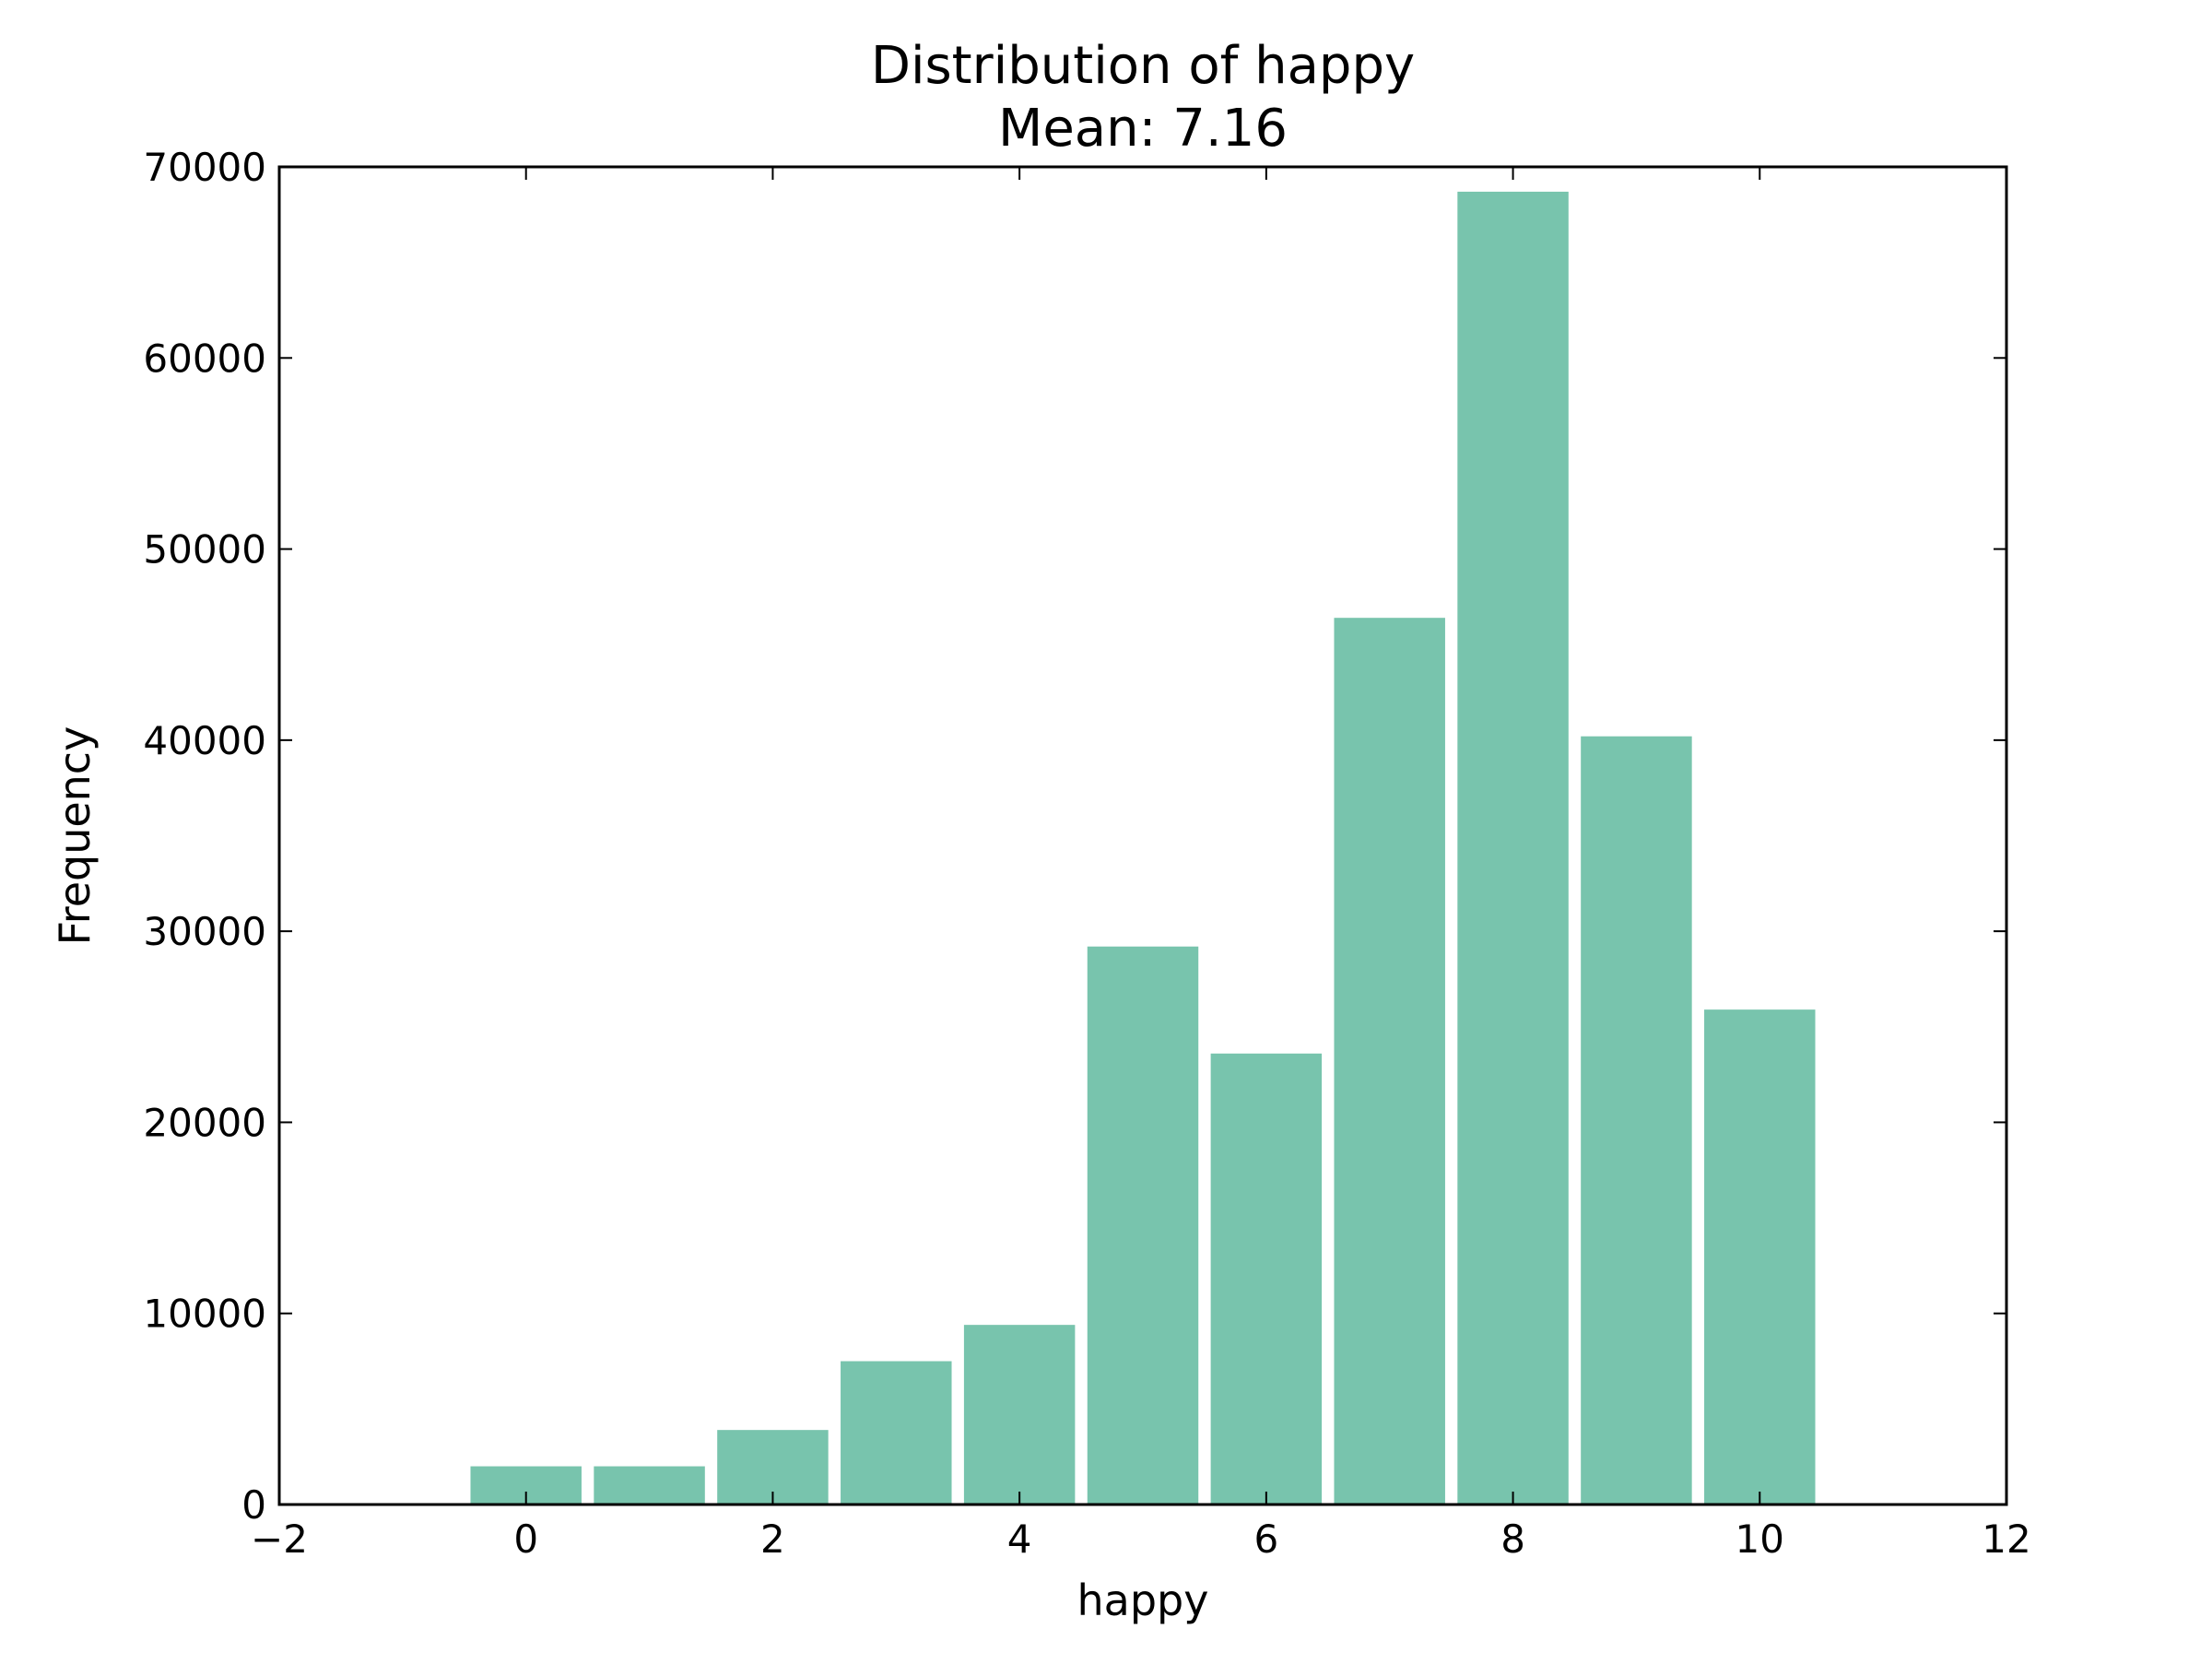  Describe the element at coordinates (1019, 1539) in the screenshot. I see `x-tick-label: 4` at that location.